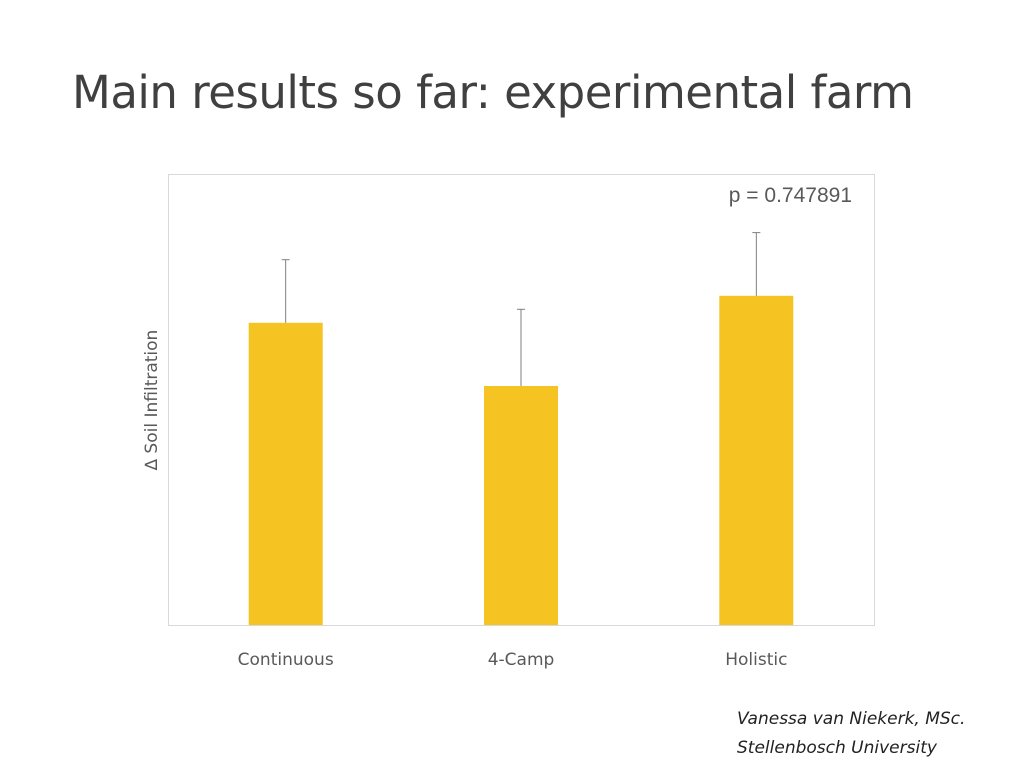  What do you see at coordinates (851, 719) in the screenshot?
I see `credit-name: Vanessa van Niekerk, MSc.` at bounding box center [851, 719].